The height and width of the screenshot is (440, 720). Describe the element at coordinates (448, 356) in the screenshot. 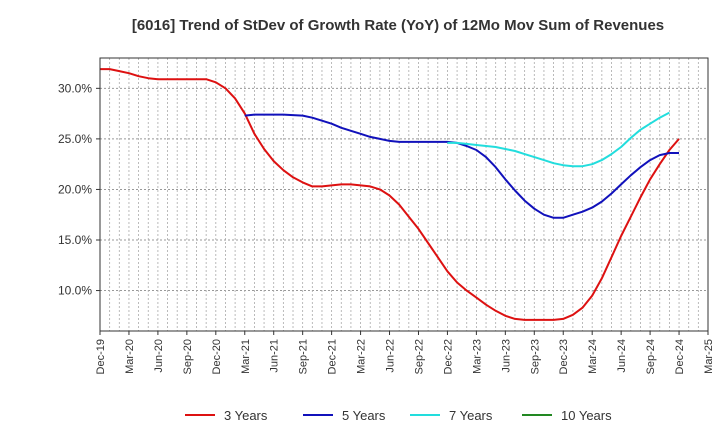

I see `x-tick-label: Dec-22` at that location.